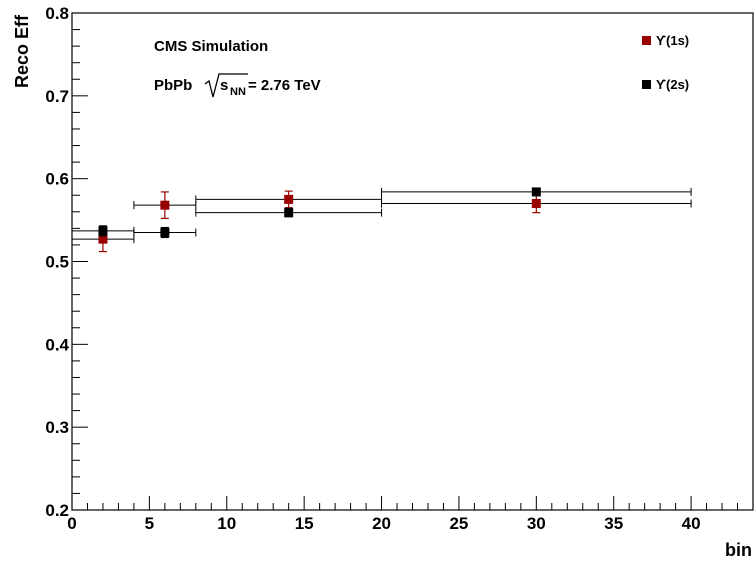 The height and width of the screenshot is (562, 756). I want to click on legend-label-1s: ϒ(1s), so click(672, 40).